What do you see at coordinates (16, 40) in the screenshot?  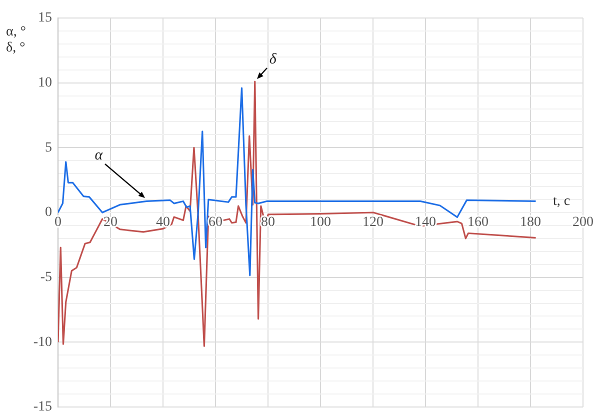 I see `y-axis-title: α, ° δ, °` at bounding box center [16, 40].